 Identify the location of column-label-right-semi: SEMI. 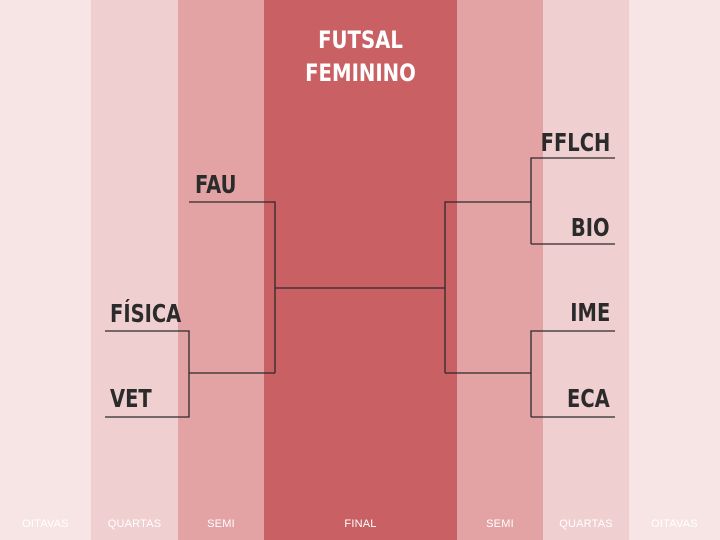
(500, 524).